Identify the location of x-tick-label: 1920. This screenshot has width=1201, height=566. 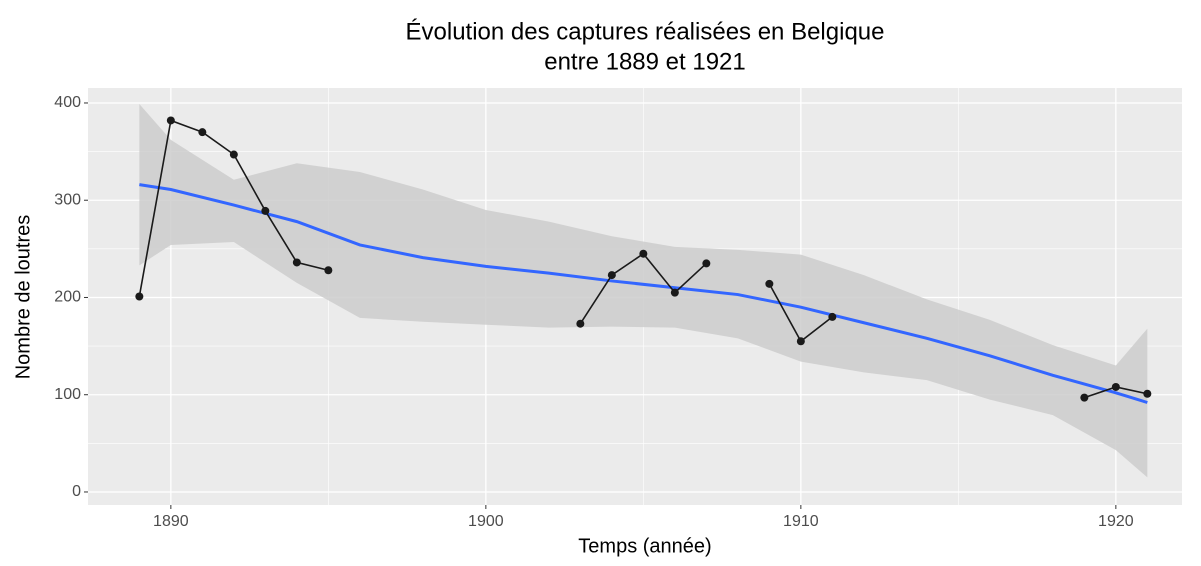
(1116, 521).